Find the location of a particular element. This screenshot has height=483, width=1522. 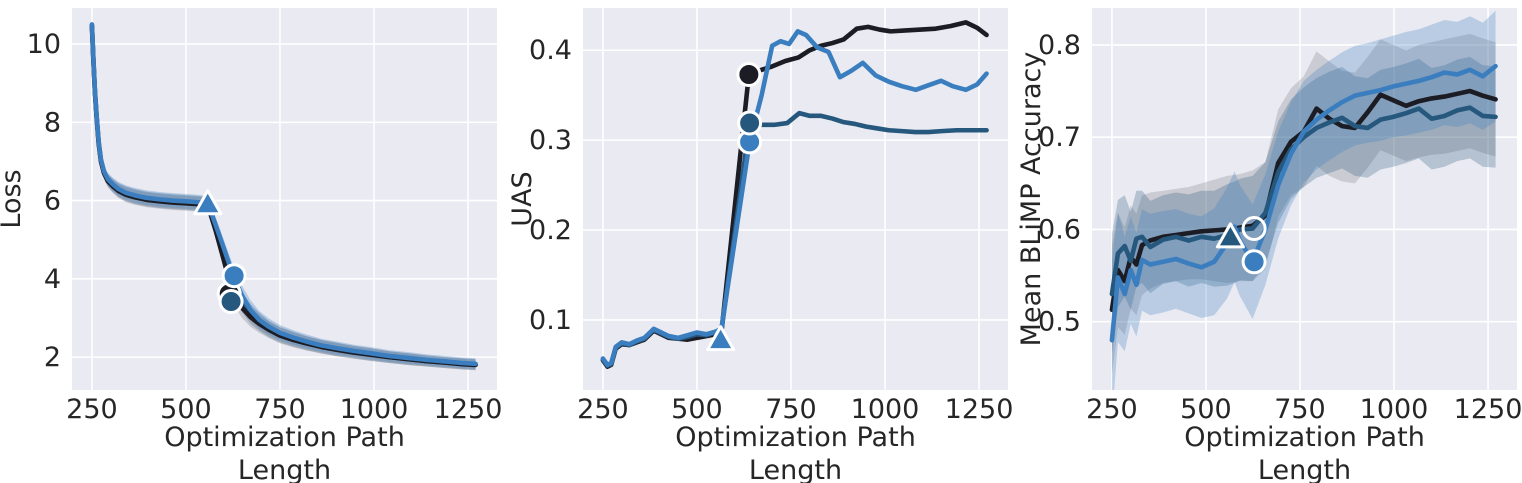

y-tick-label: 0.1 is located at coordinates (550, 320).